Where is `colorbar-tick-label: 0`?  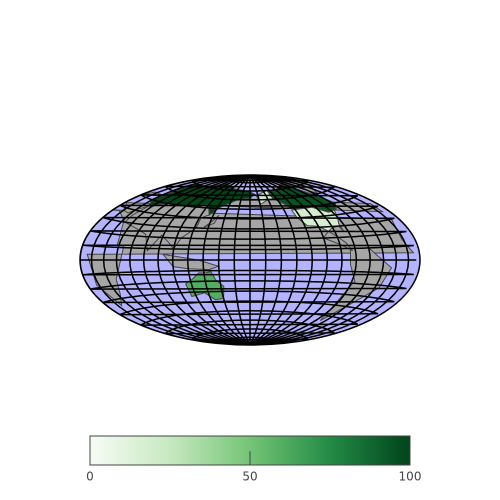
colorbar-tick-label: 0 is located at coordinates (90, 477).